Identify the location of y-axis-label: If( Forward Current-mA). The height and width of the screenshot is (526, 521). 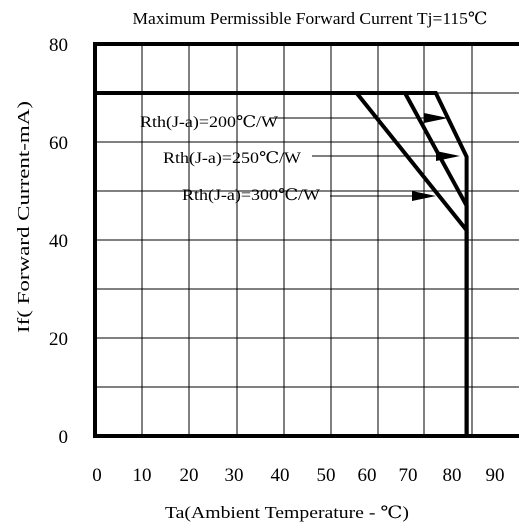
(23, 217).